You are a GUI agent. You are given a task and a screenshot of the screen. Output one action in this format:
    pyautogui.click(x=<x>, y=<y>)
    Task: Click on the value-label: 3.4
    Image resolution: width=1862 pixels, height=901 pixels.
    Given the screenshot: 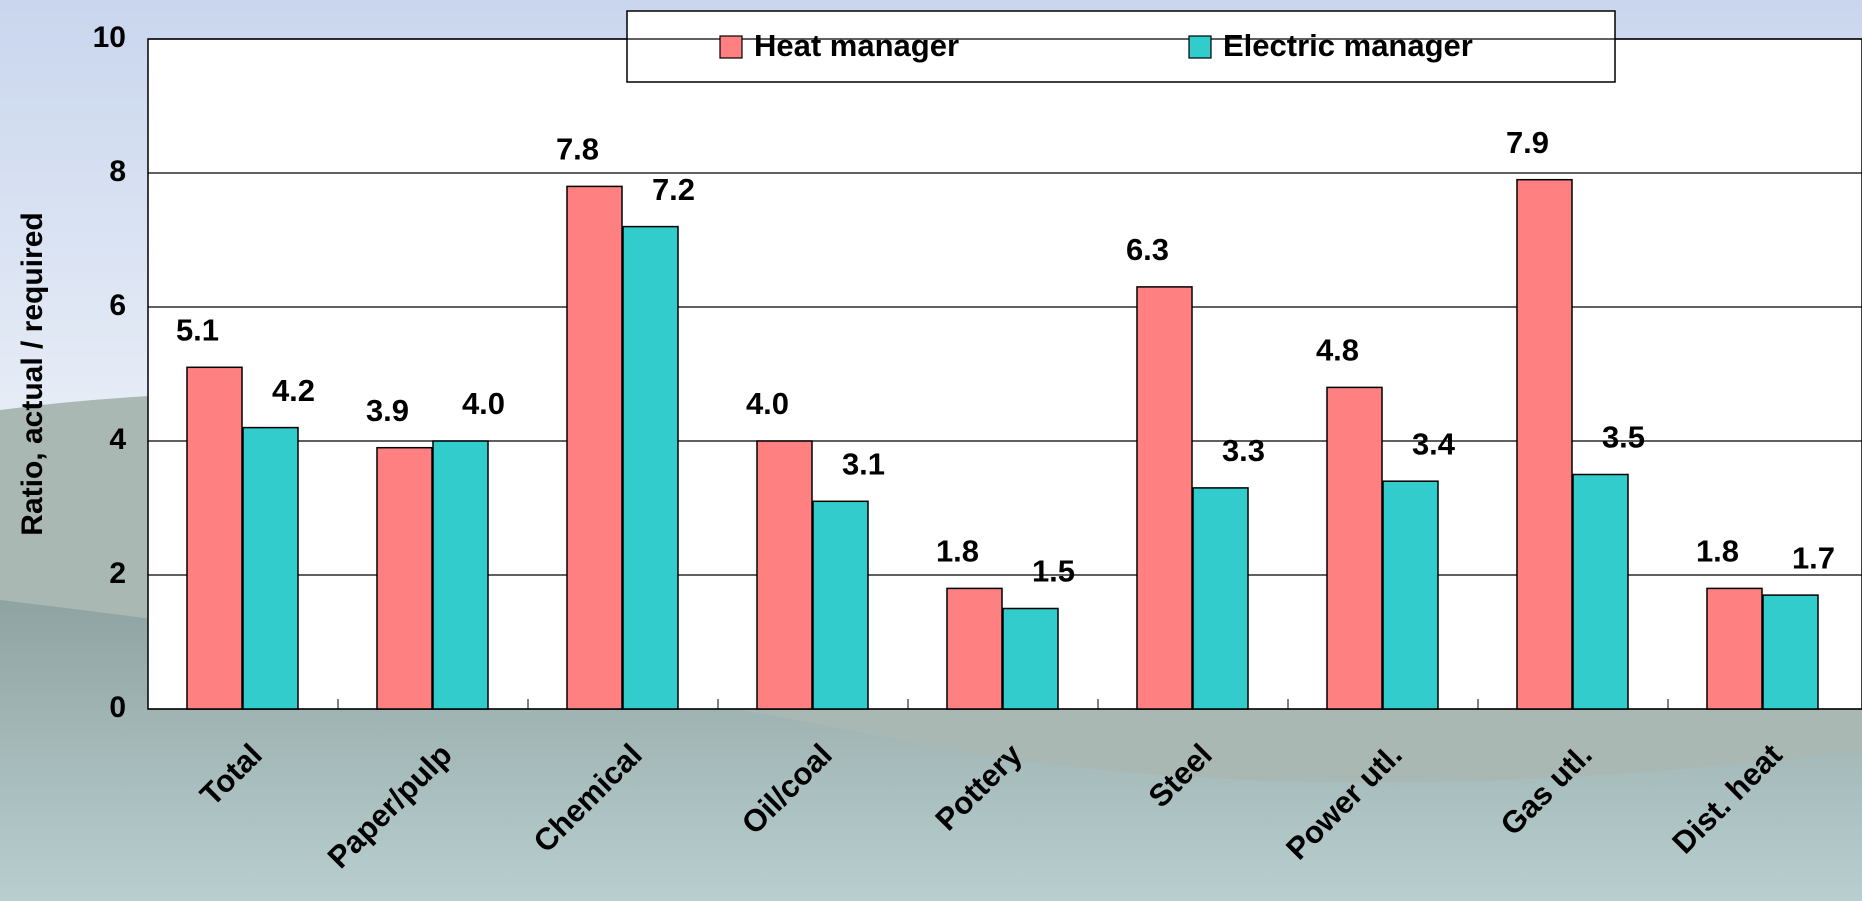 What is the action you would take?
    pyautogui.click(x=1434, y=443)
    